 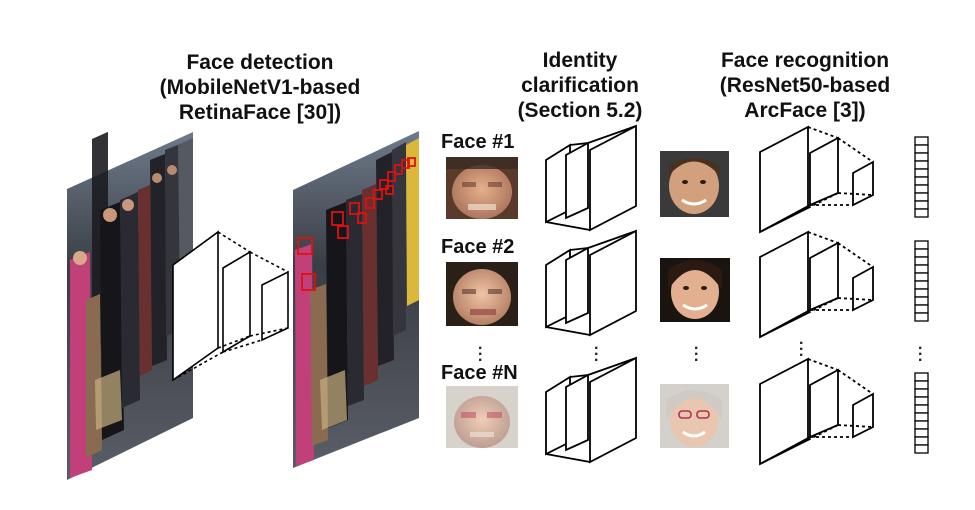 What do you see at coordinates (479, 373) in the screenshot?
I see `face-label-n: Face #N` at bounding box center [479, 373].